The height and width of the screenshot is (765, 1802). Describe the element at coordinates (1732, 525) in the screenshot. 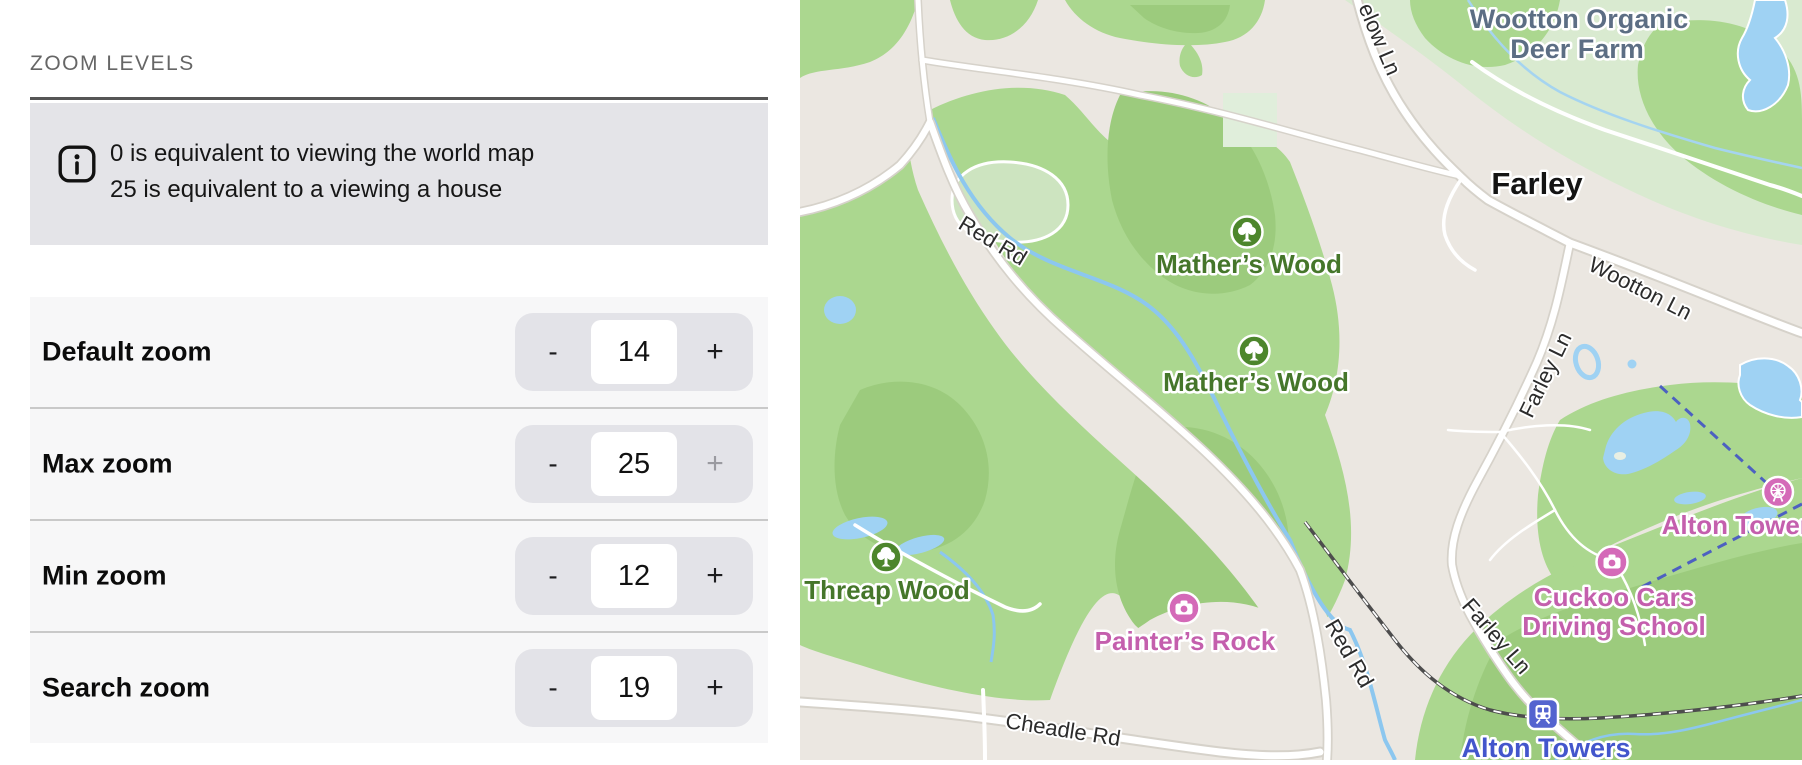

I see `label-alton-towers-park: Alton Towers` at that location.